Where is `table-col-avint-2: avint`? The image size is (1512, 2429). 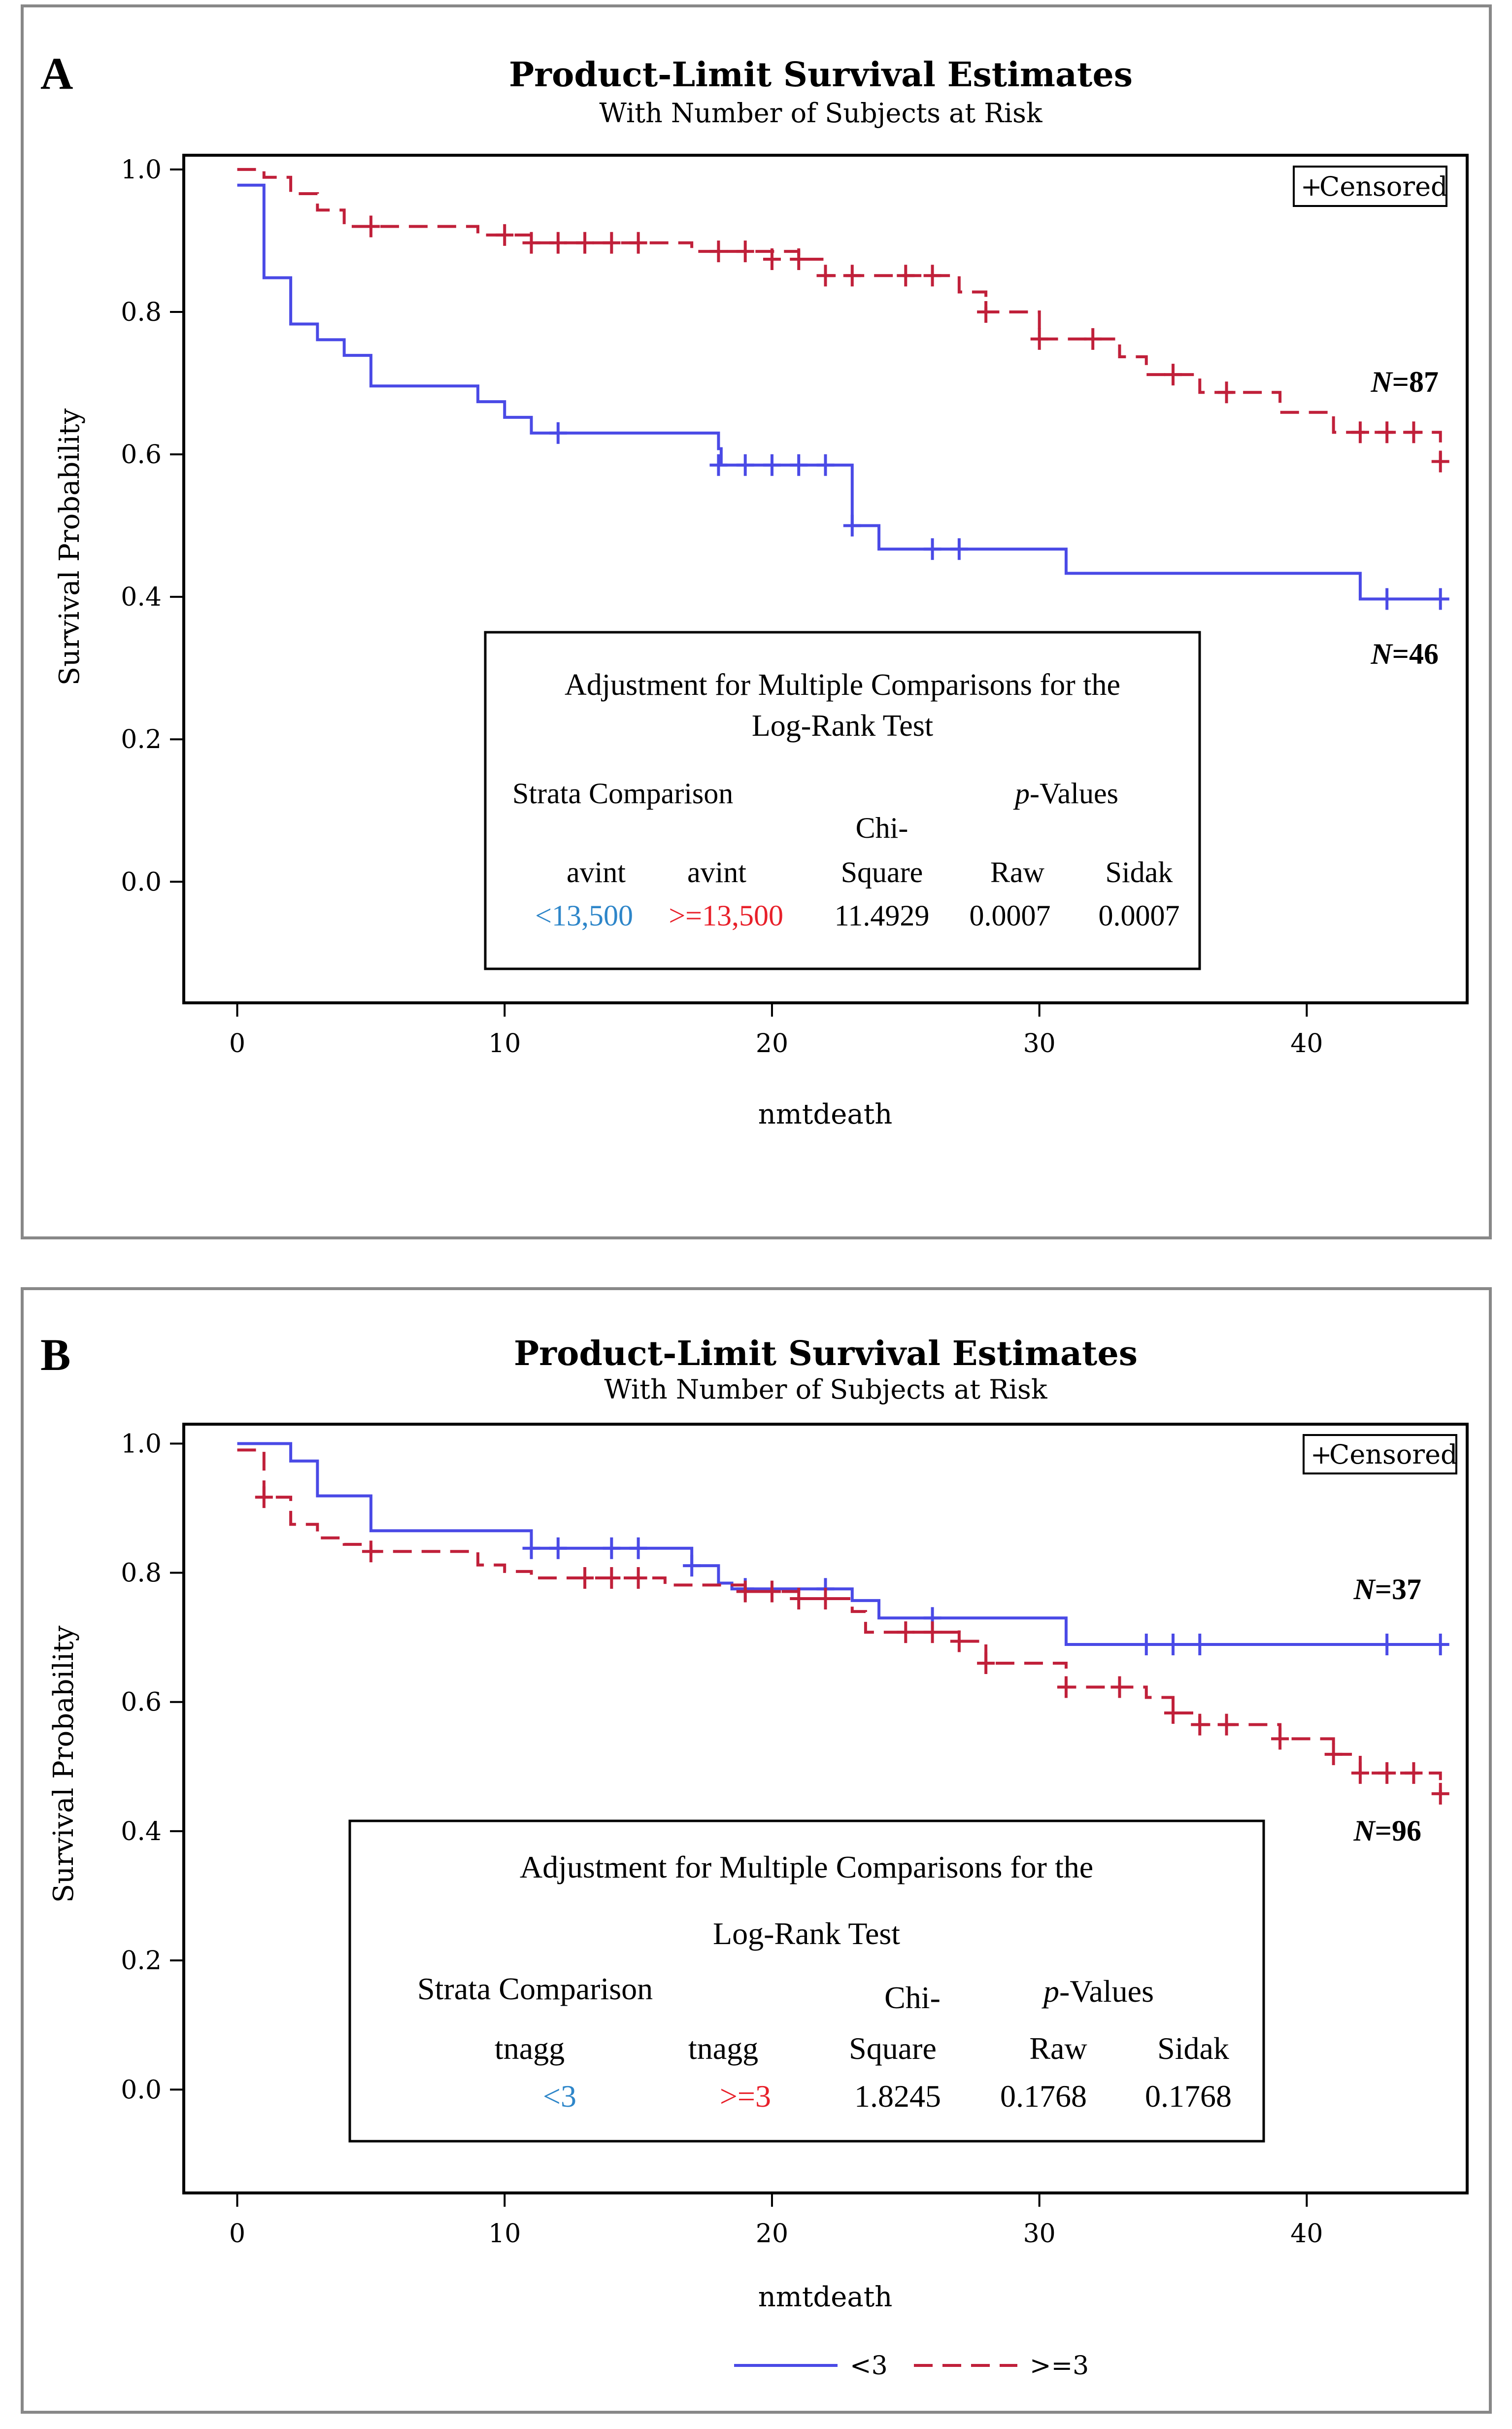
table-col-avint-2: avint is located at coordinates (716, 872).